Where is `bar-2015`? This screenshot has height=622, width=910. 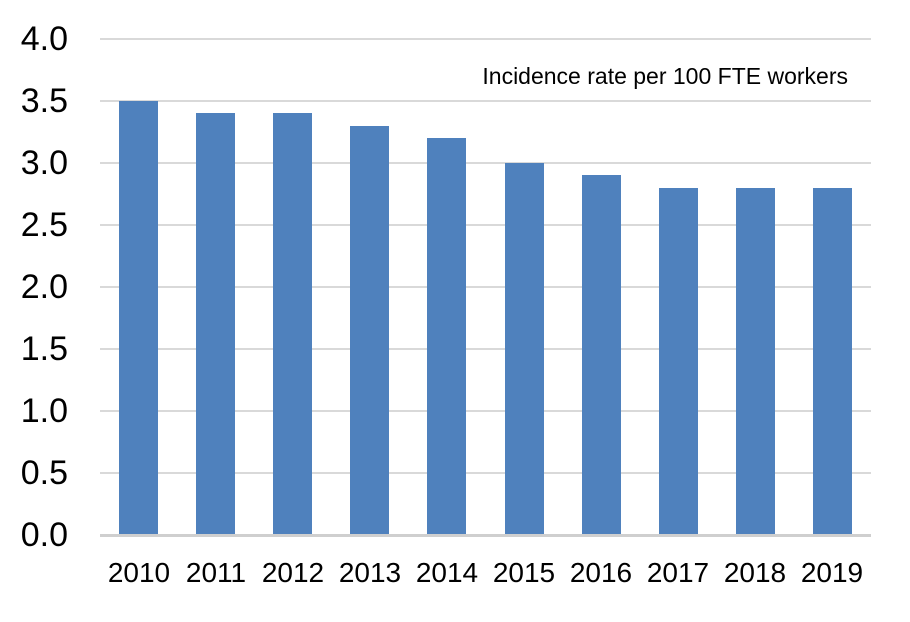
bar-2015 is located at coordinates (524, 349).